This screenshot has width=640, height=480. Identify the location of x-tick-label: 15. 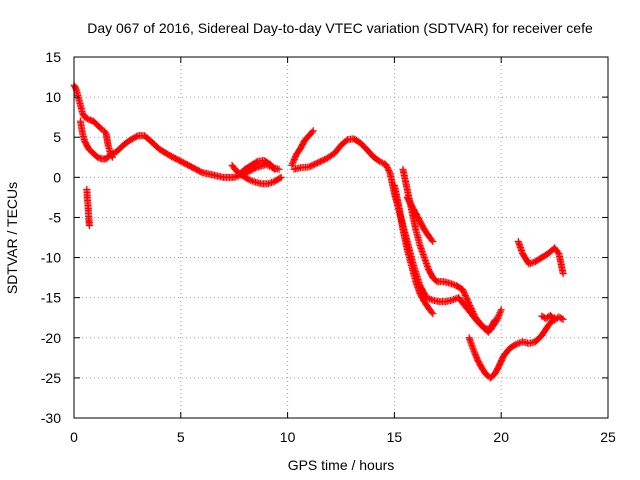
(395, 437).